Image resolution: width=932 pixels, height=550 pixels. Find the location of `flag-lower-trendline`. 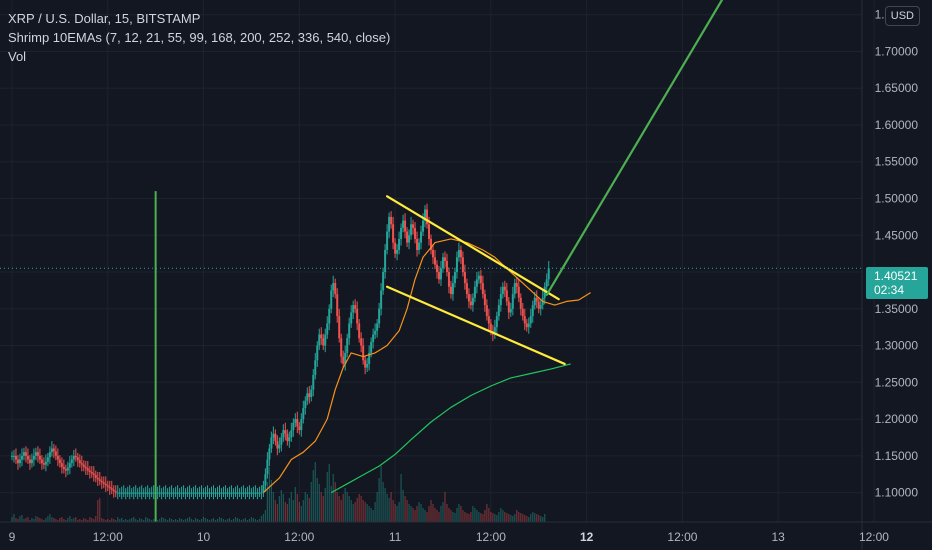

flag-lower-trendline is located at coordinates (476, 325).